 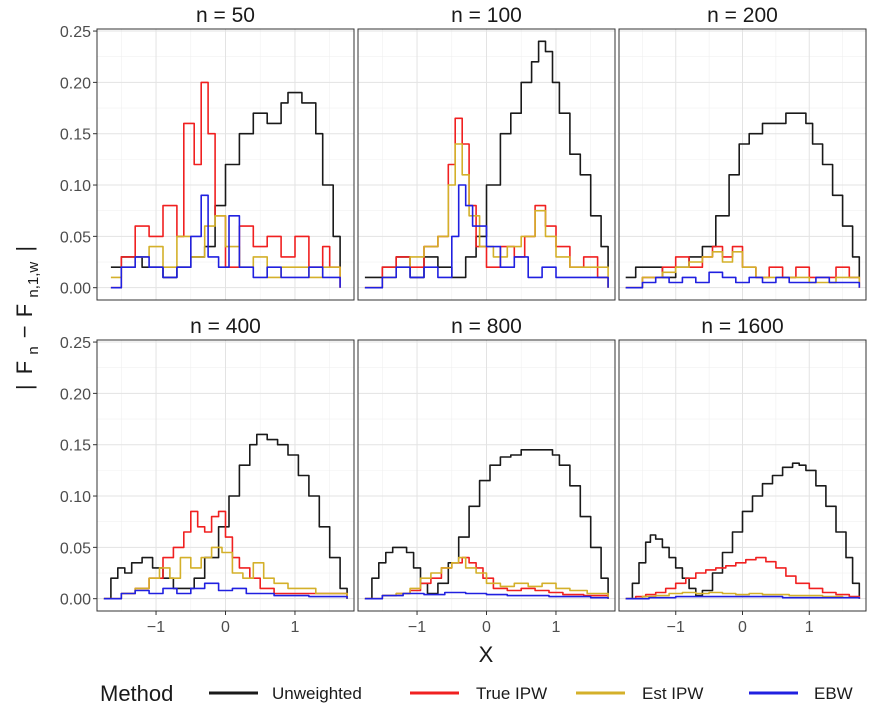 What do you see at coordinates (24, 367) in the screenshot?
I see `y-axis-title-f1: F` at bounding box center [24, 367].